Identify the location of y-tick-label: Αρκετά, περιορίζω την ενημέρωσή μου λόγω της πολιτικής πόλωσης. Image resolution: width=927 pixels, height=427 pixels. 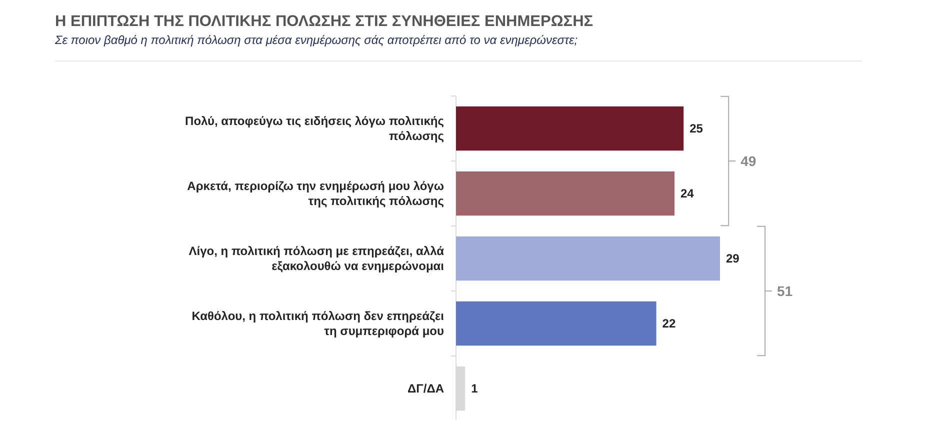
(315, 193).